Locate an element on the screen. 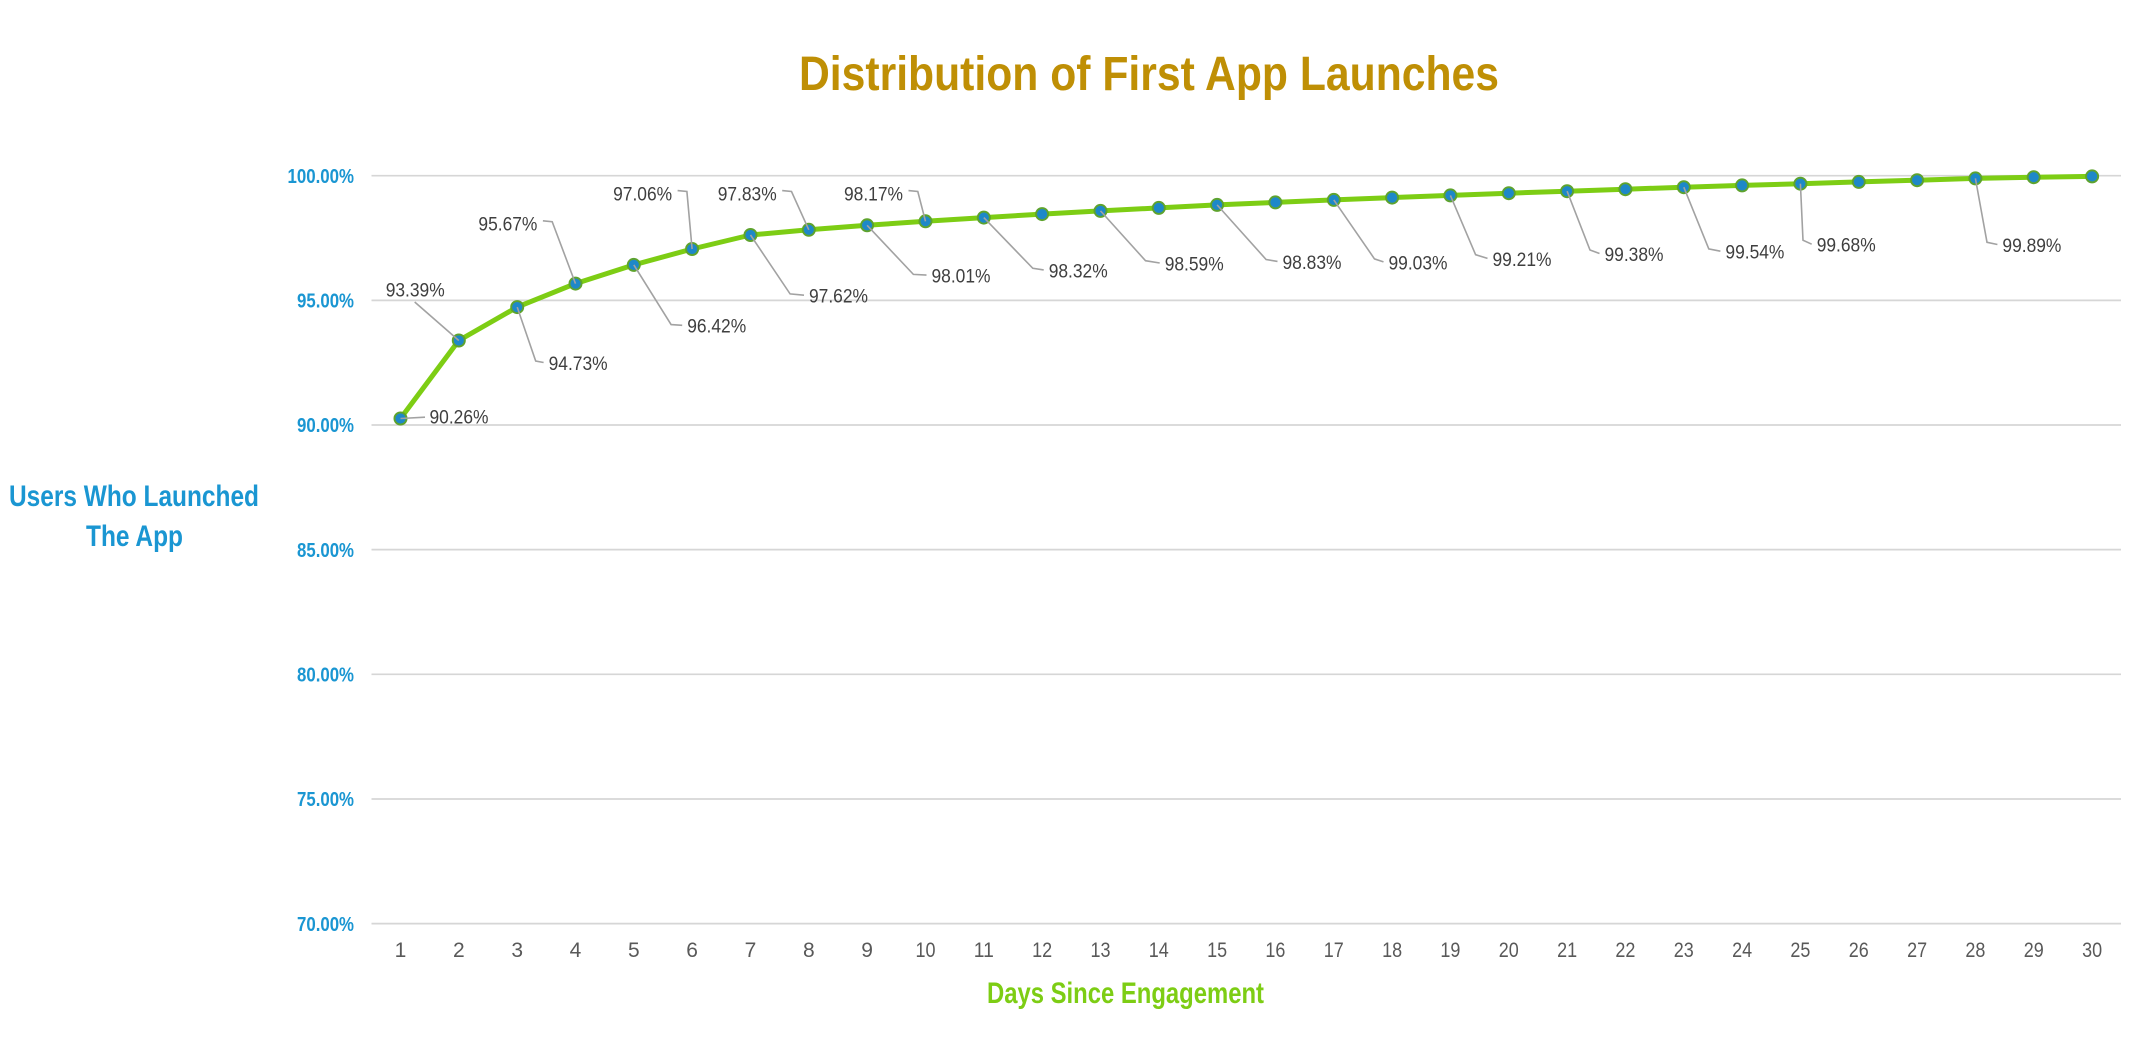  svg-text: Days Since Engagement is located at coordinates (1125, 993).